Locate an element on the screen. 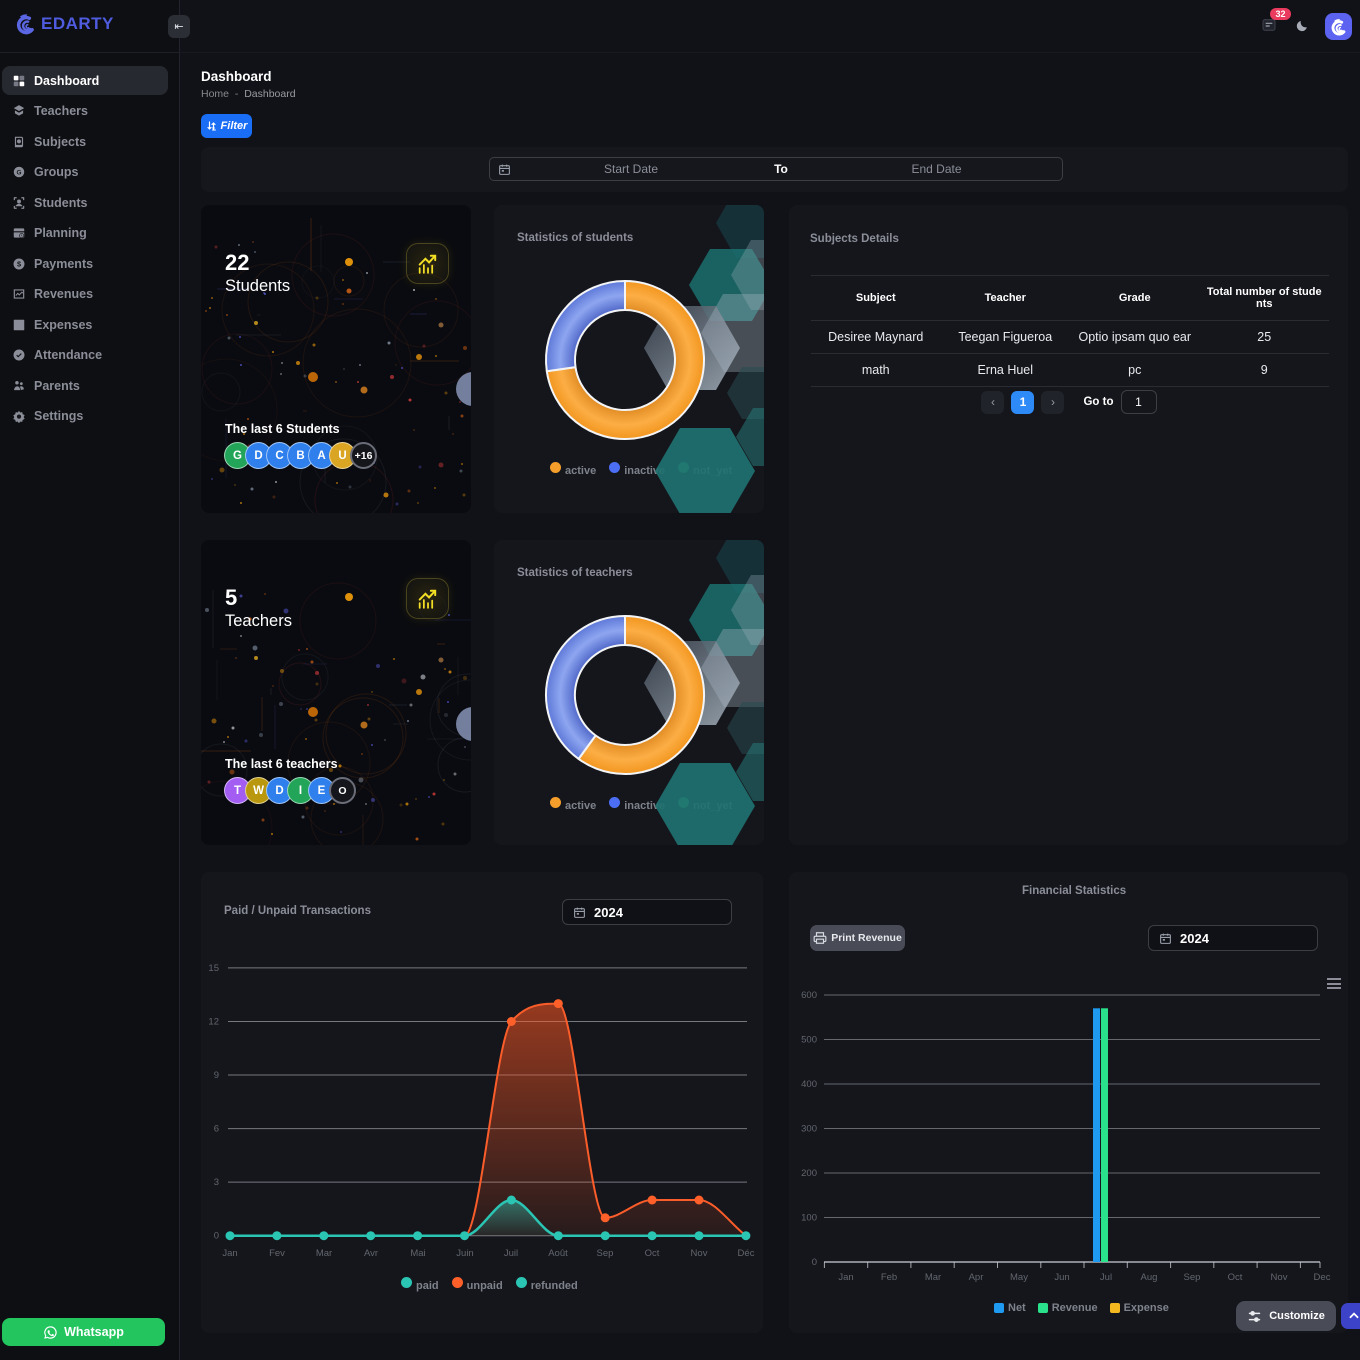 The width and height of the screenshot is (1360, 1360). svg-text: Mai is located at coordinates (417, 1253).